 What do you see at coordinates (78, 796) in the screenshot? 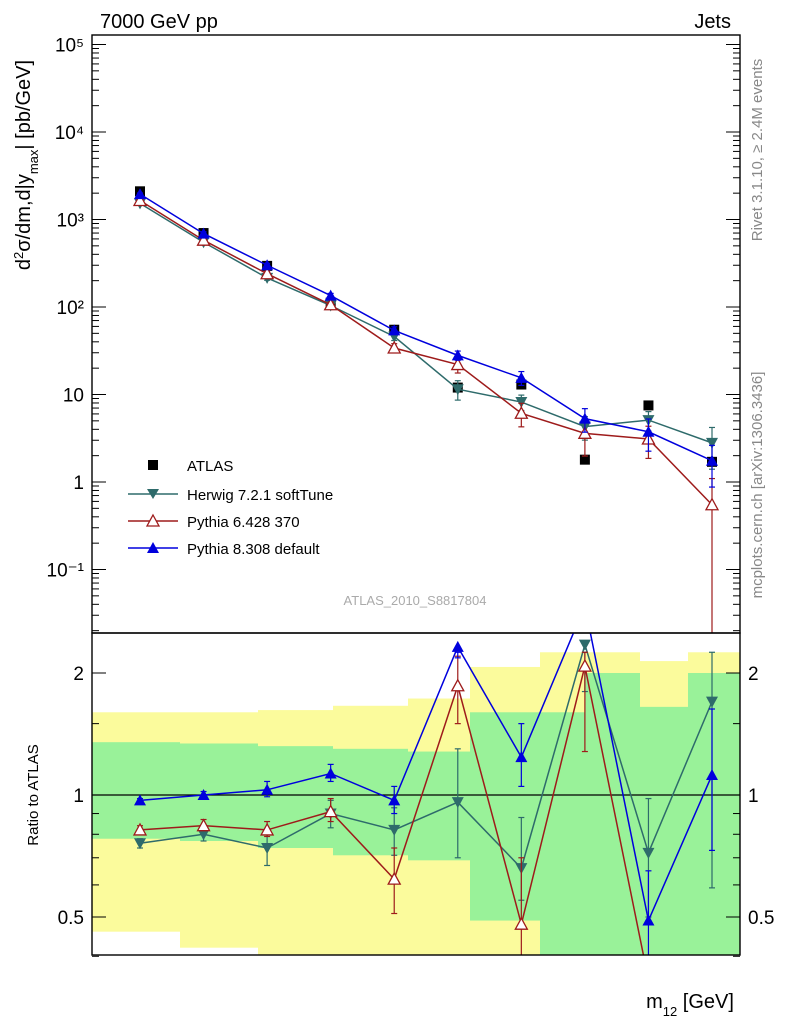
I see `ratio-y-tick-label: 1` at bounding box center [78, 796].